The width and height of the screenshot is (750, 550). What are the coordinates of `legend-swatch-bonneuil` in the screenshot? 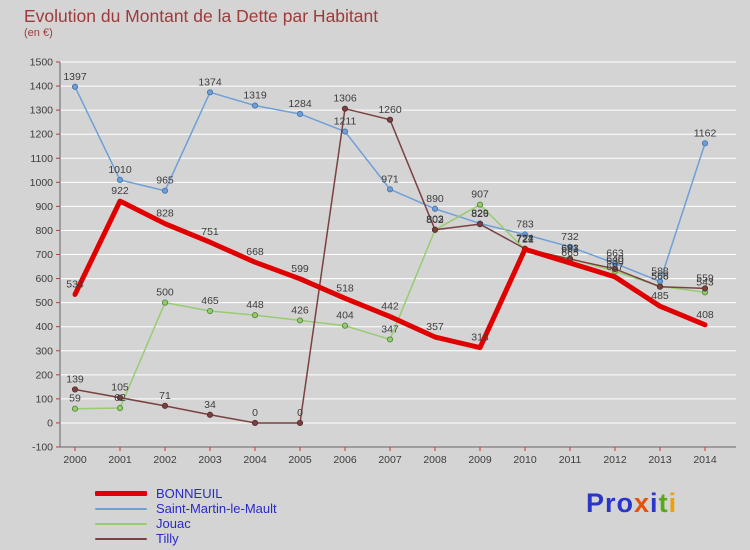 It's located at (121, 493).